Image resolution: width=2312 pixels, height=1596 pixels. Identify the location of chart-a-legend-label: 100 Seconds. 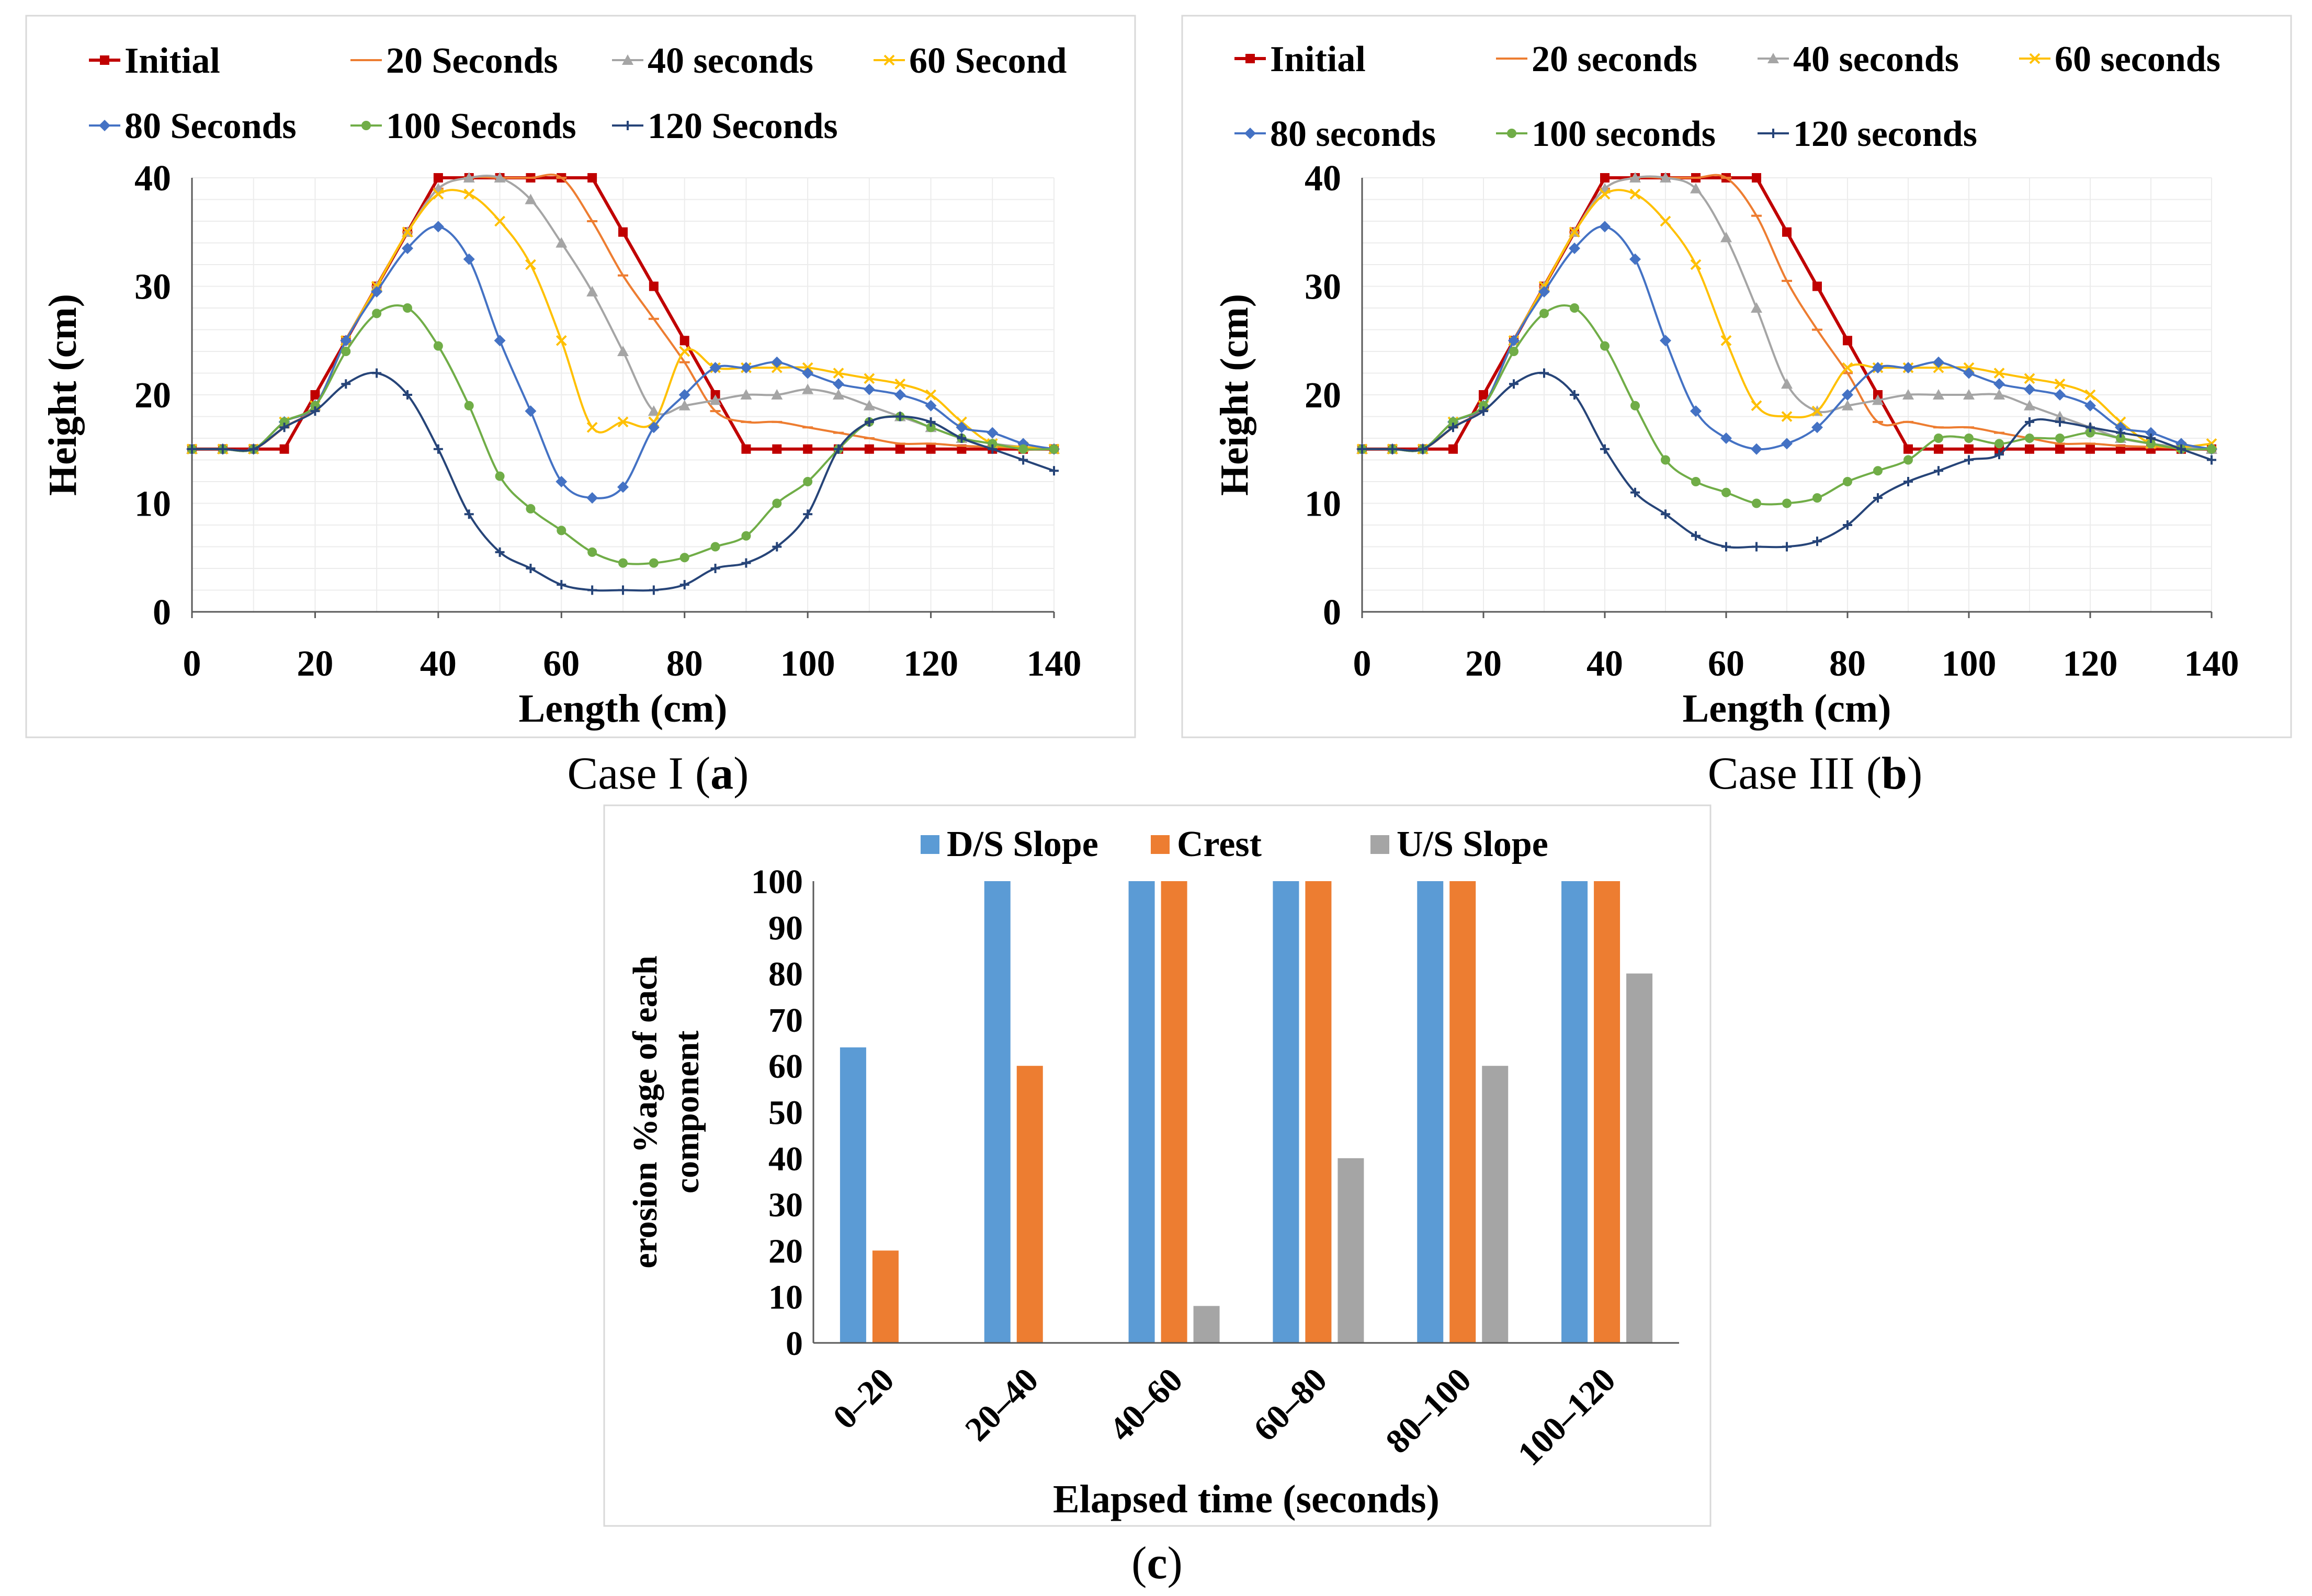
(481, 126).